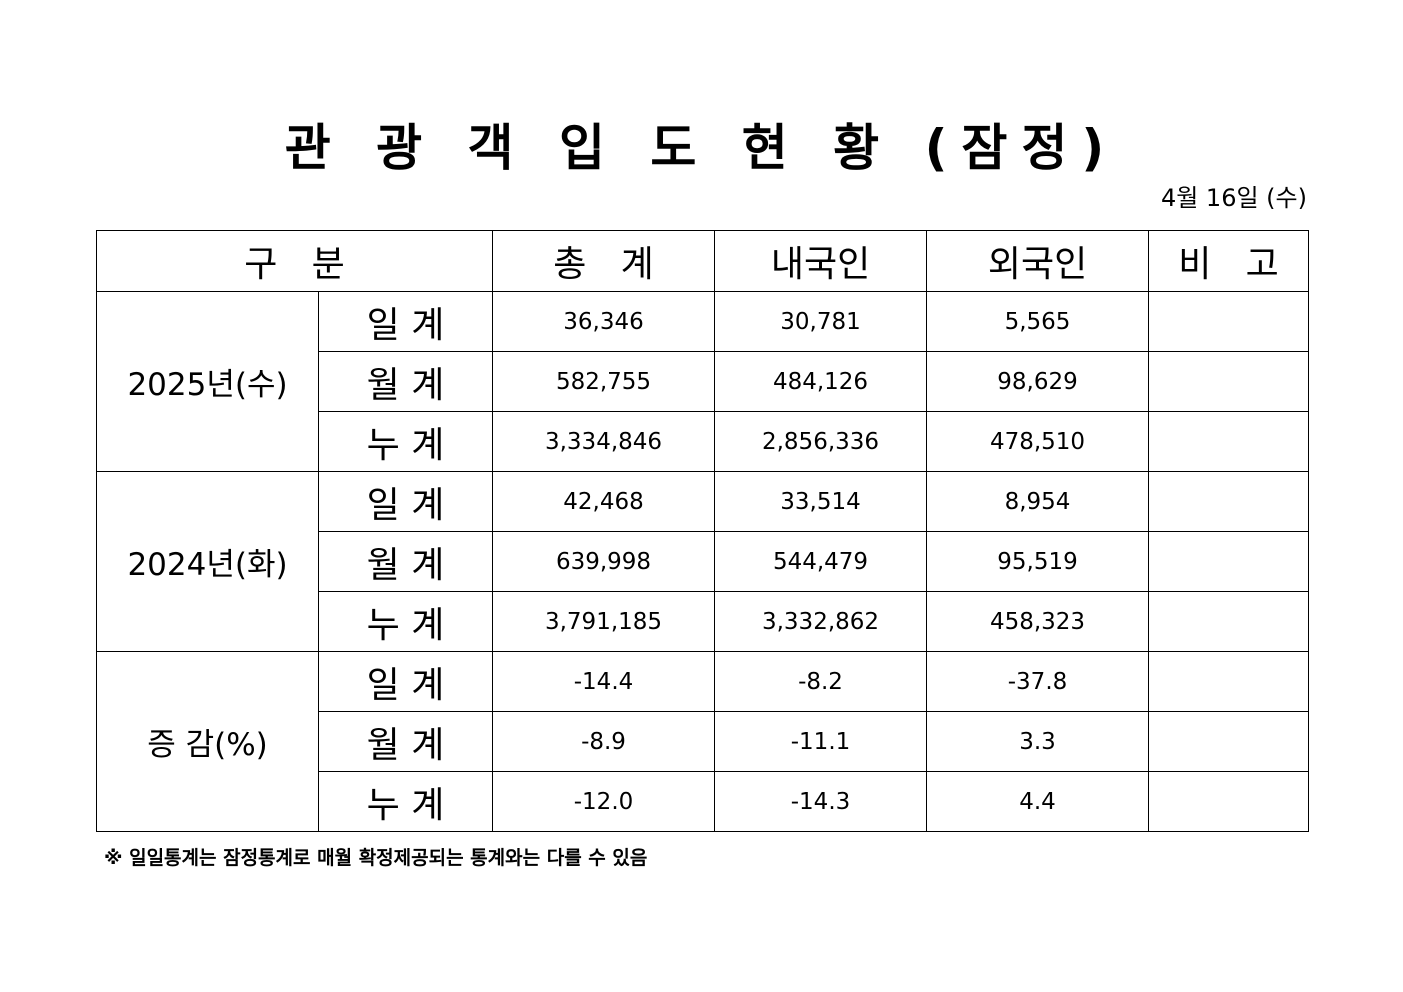 This screenshot has width=1403, height=992. I want to click on total-value: -14.4, so click(604, 681).